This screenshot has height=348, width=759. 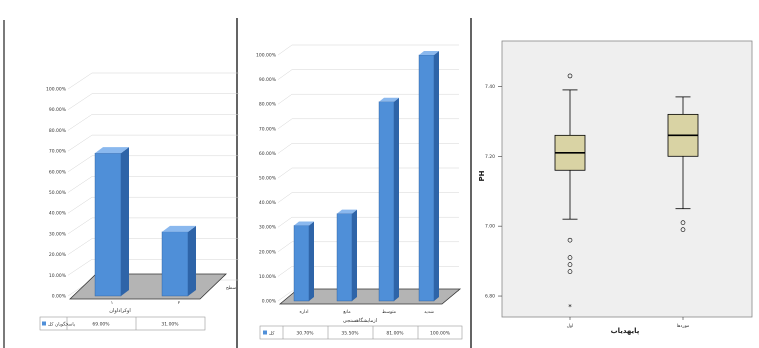 What do you see at coordinates (62, 324) in the screenshot?
I see `chart-1-legend-label: پاسخگویان کل` at bounding box center [62, 324].